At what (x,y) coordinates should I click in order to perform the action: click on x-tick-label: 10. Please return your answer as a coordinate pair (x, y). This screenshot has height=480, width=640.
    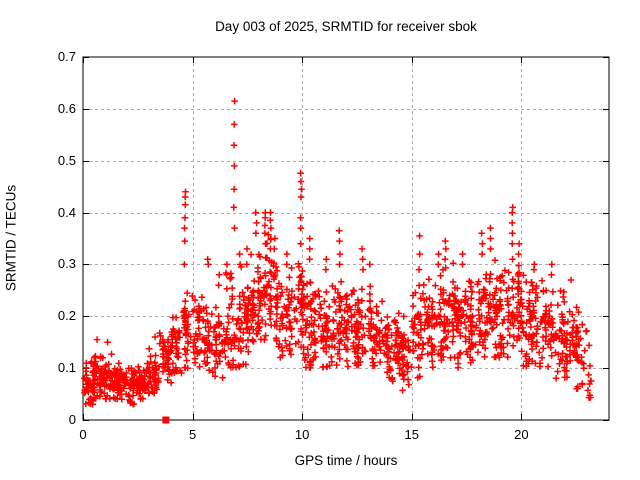
    Looking at the image, I should click on (302, 434).